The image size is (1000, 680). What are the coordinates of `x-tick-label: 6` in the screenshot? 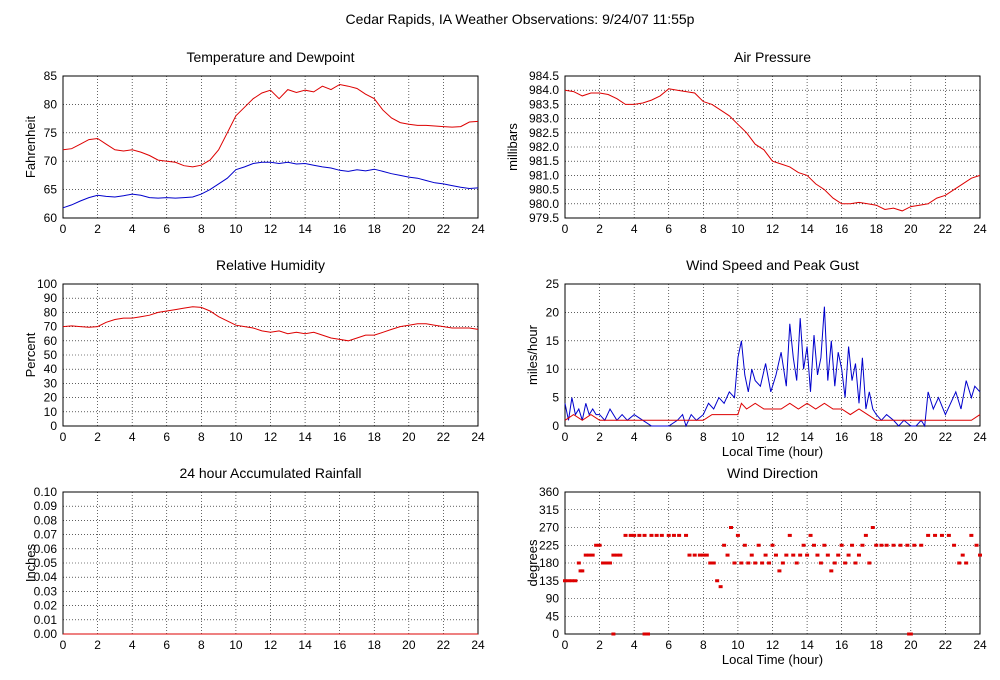 It's located at (166, 645).